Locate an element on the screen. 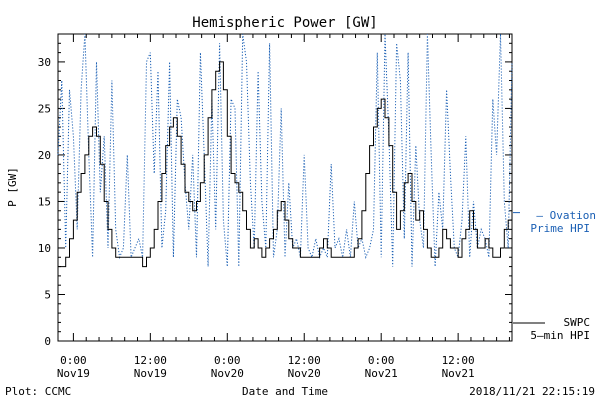 The height and width of the screenshot is (400, 600). x-axis-label: Date and Time is located at coordinates (285, 391).